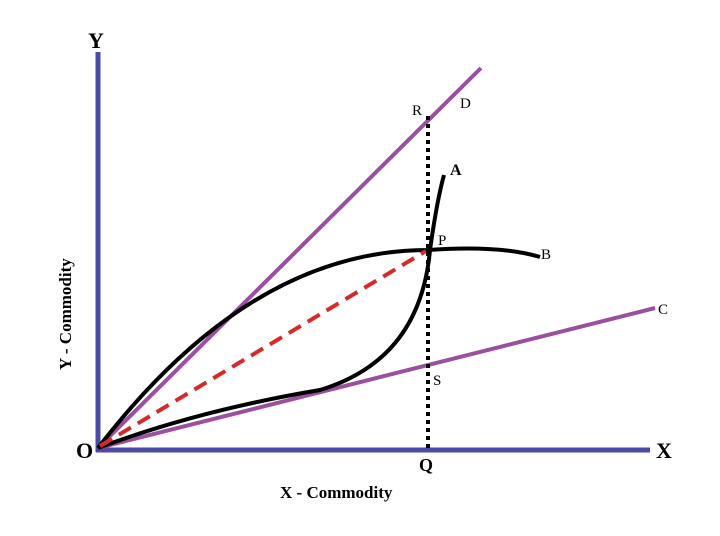  I want to click on origin-label: O, so click(84, 450).